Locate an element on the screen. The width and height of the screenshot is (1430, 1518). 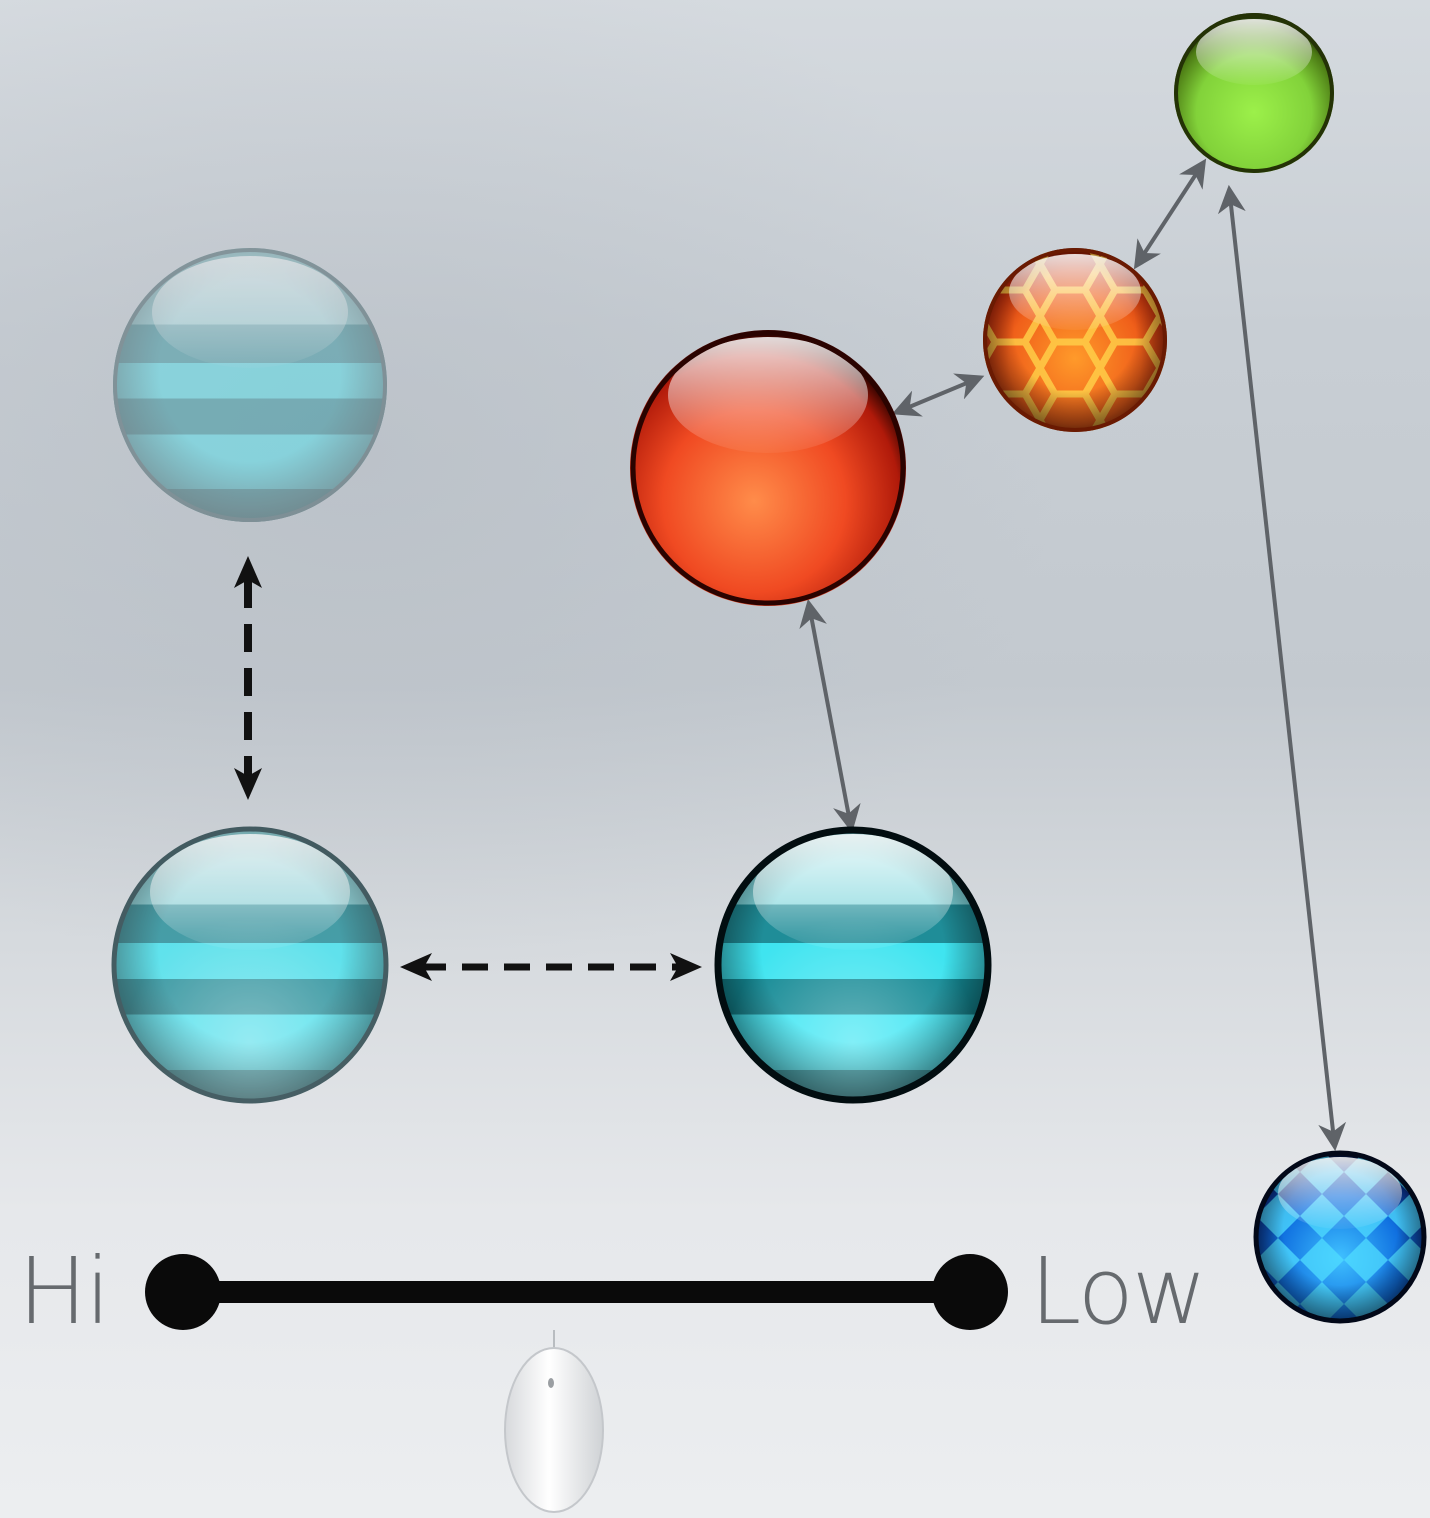
orange-honeycomb-sphere is located at coordinates (1075, 340).